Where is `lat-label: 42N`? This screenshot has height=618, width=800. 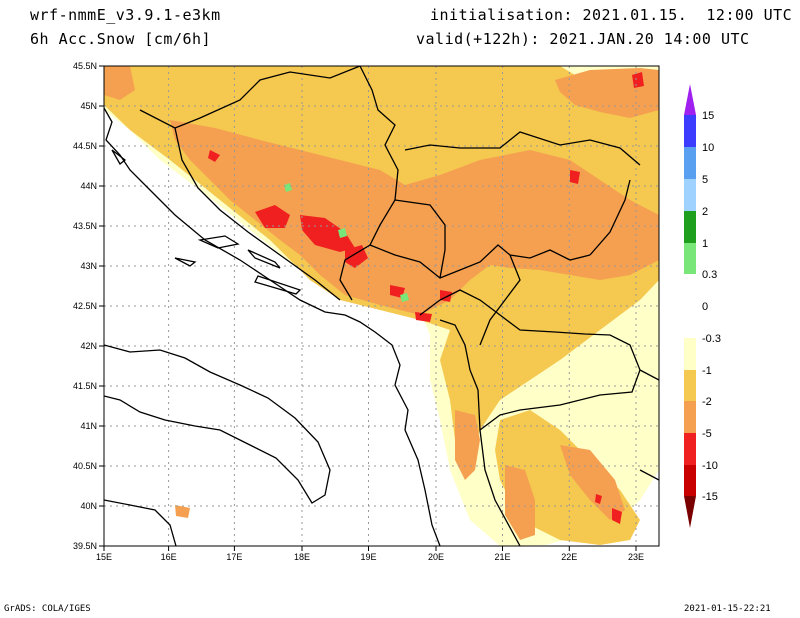 lat-label: 42N is located at coordinates (88, 346).